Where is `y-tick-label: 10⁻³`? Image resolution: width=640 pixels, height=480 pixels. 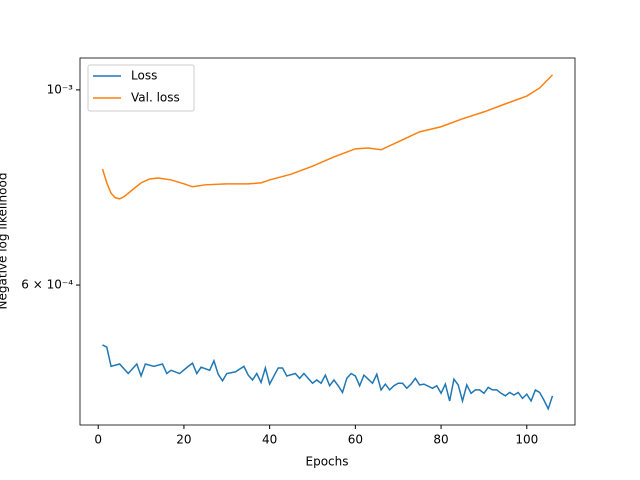 y-tick-label: 10⁻³ is located at coordinates (60, 89).